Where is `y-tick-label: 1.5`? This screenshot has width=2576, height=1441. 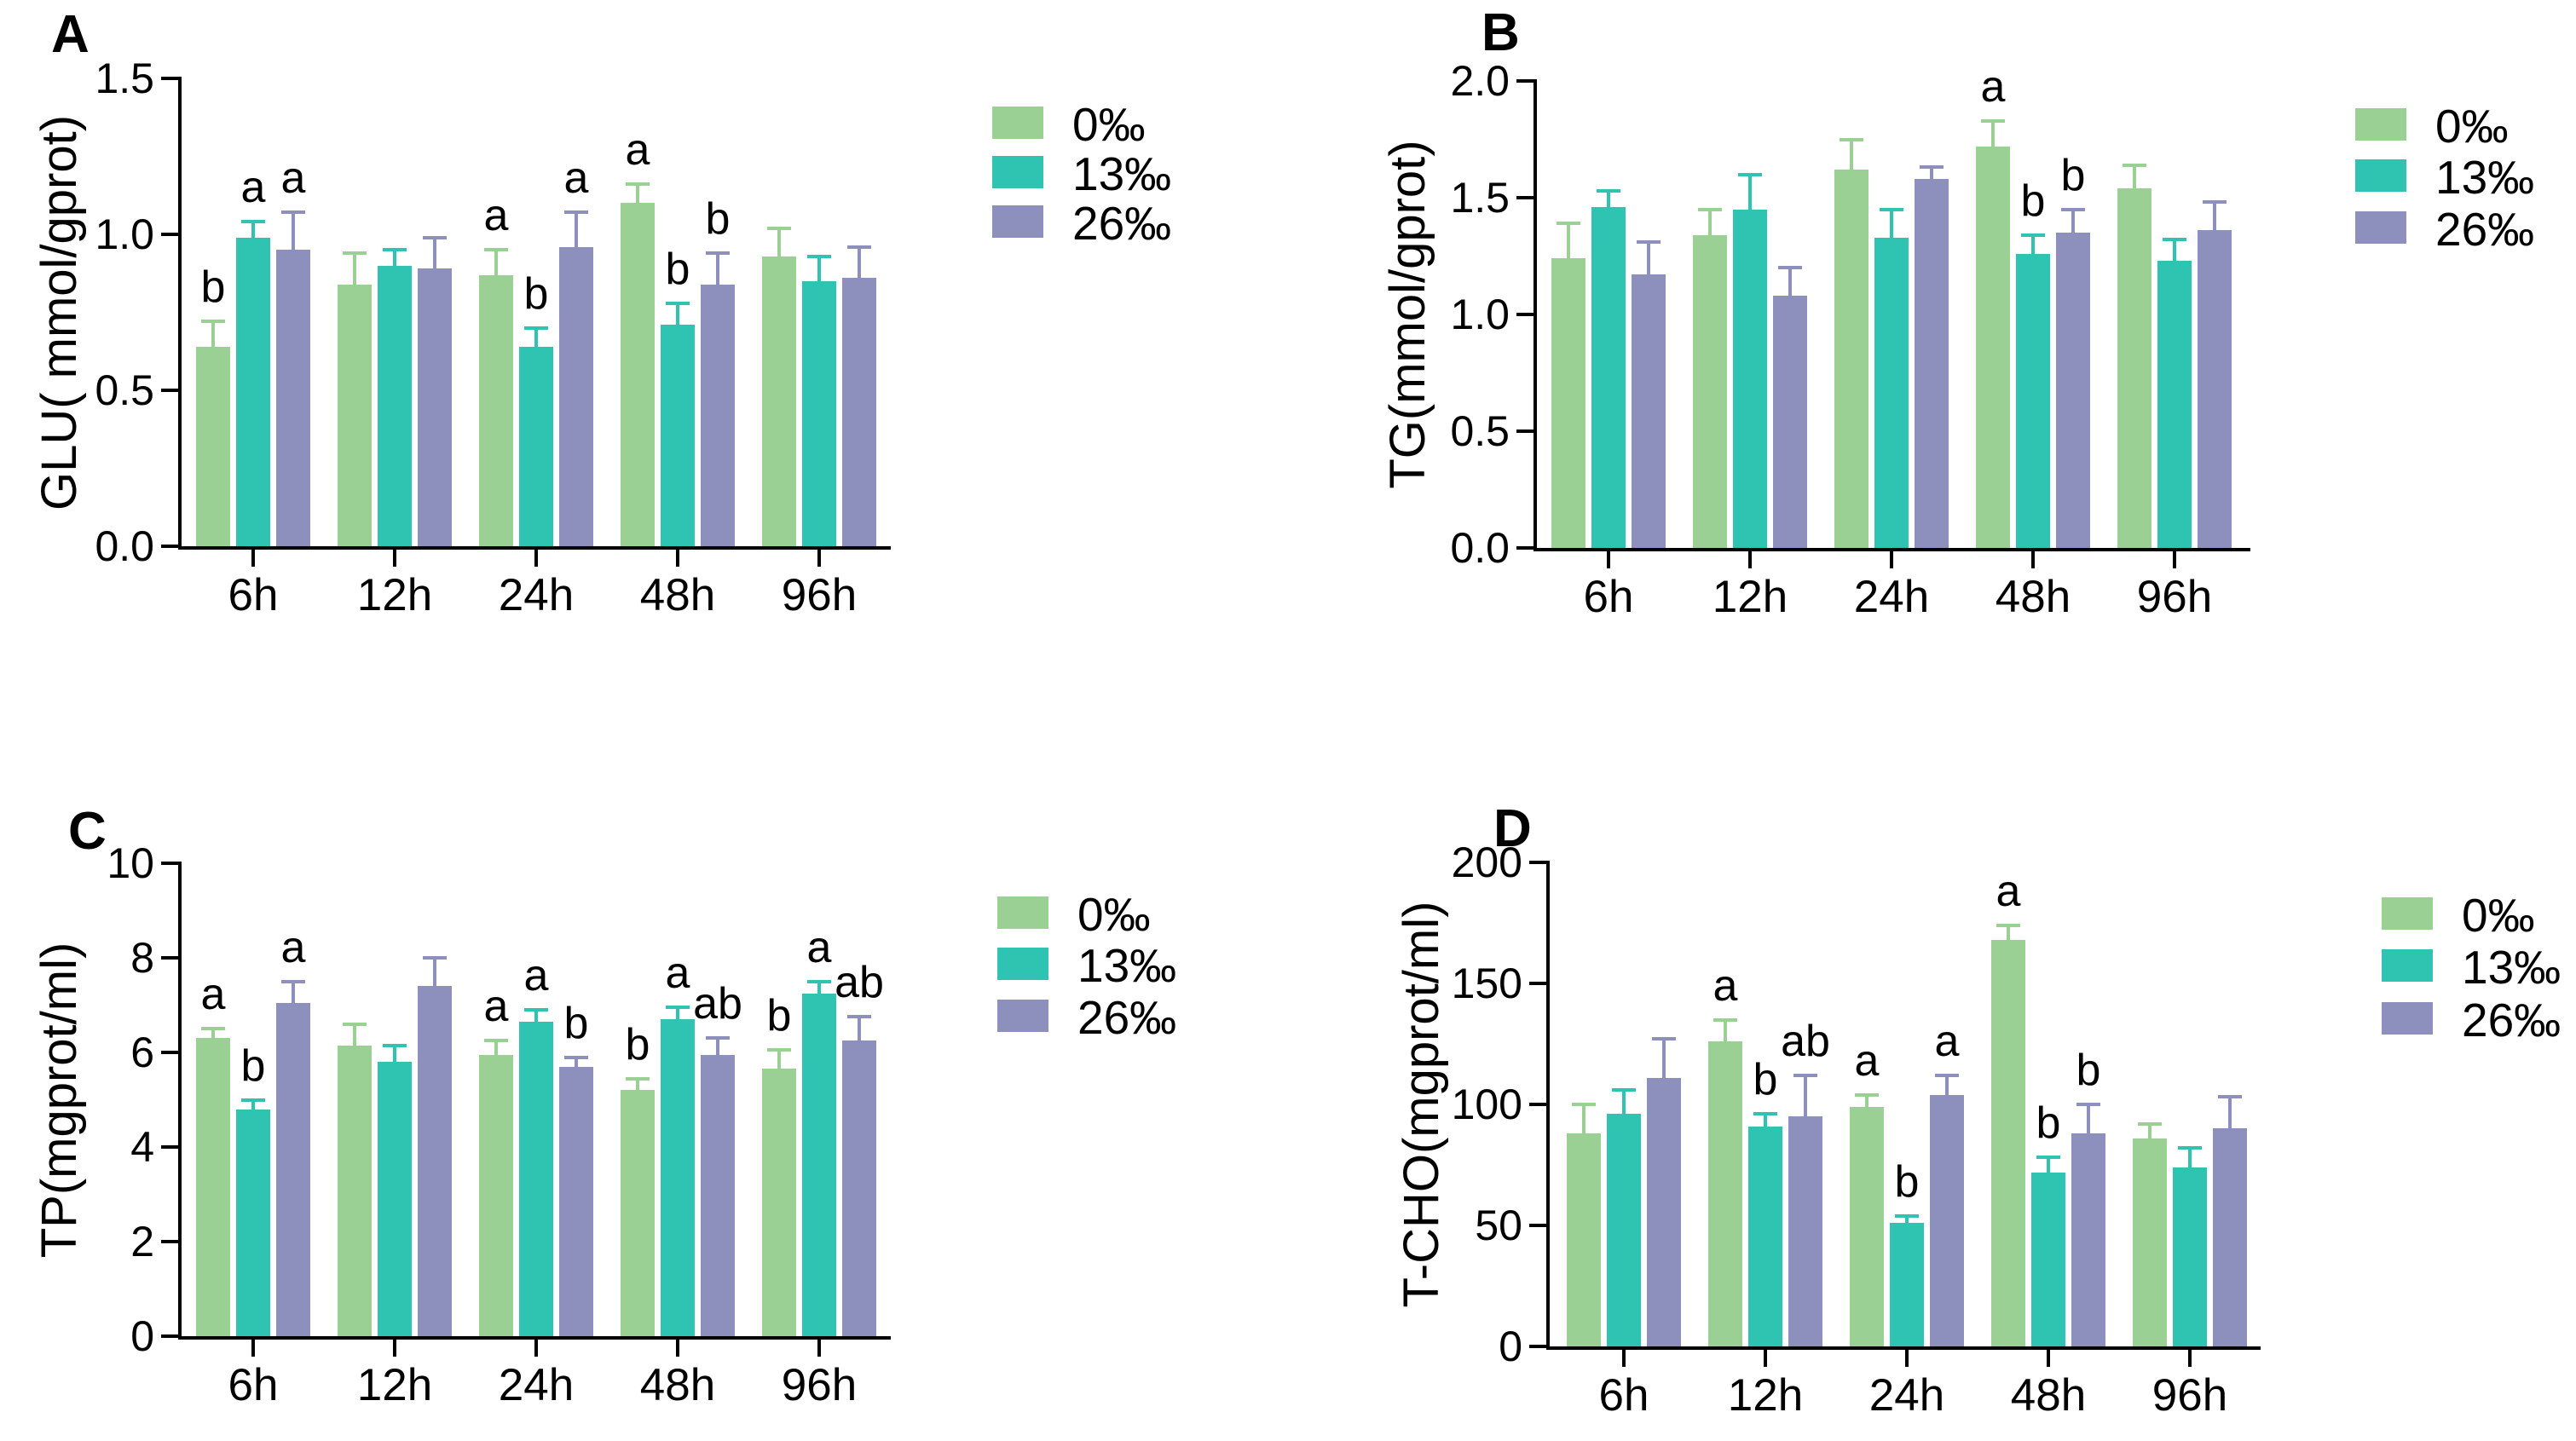 y-tick-label: 1.5 is located at coordinates (1480, 198).